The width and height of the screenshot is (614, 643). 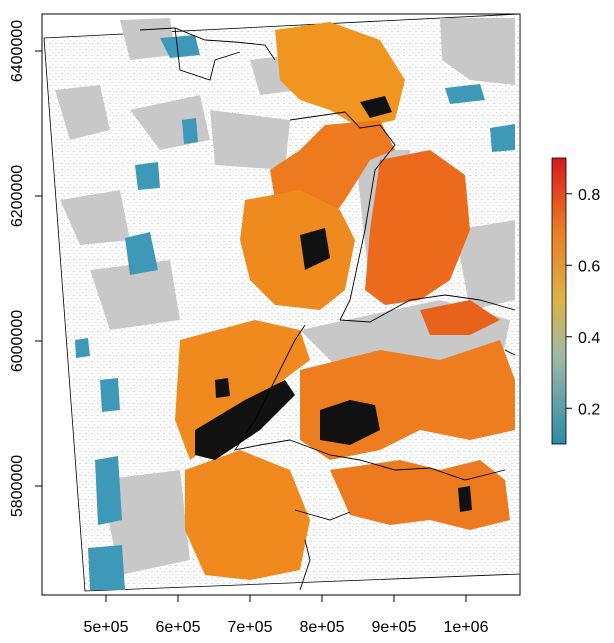 I want to click on legend-colorbar, so click(x=559, y=301).